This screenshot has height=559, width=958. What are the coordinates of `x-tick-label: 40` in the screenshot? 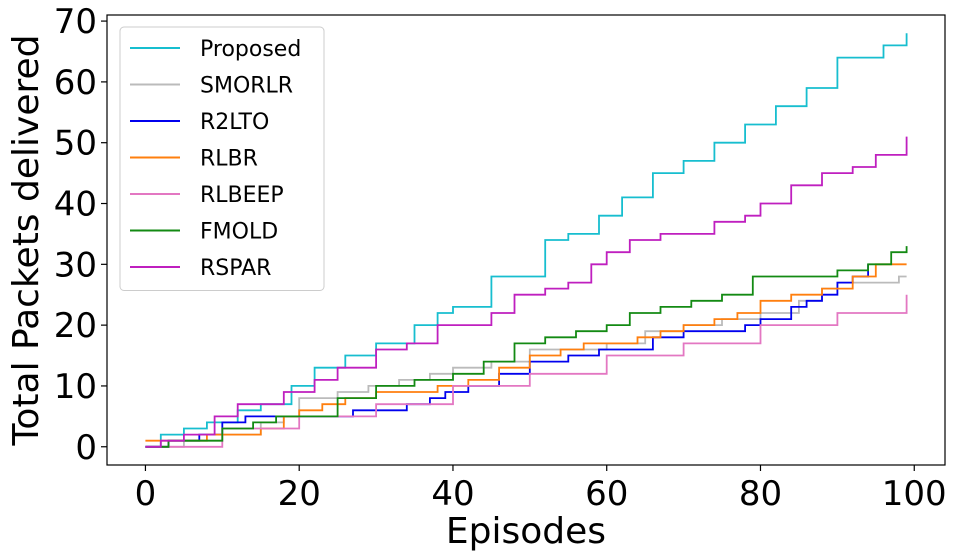 It's located at (452, 494).